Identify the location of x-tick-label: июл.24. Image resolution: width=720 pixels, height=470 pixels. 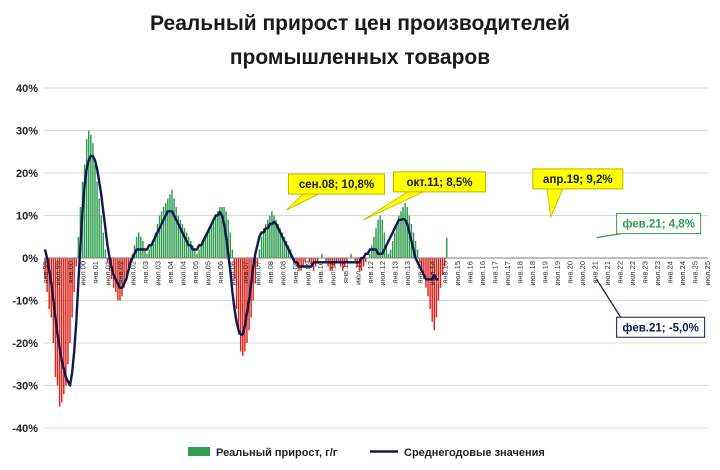
(682, 273).